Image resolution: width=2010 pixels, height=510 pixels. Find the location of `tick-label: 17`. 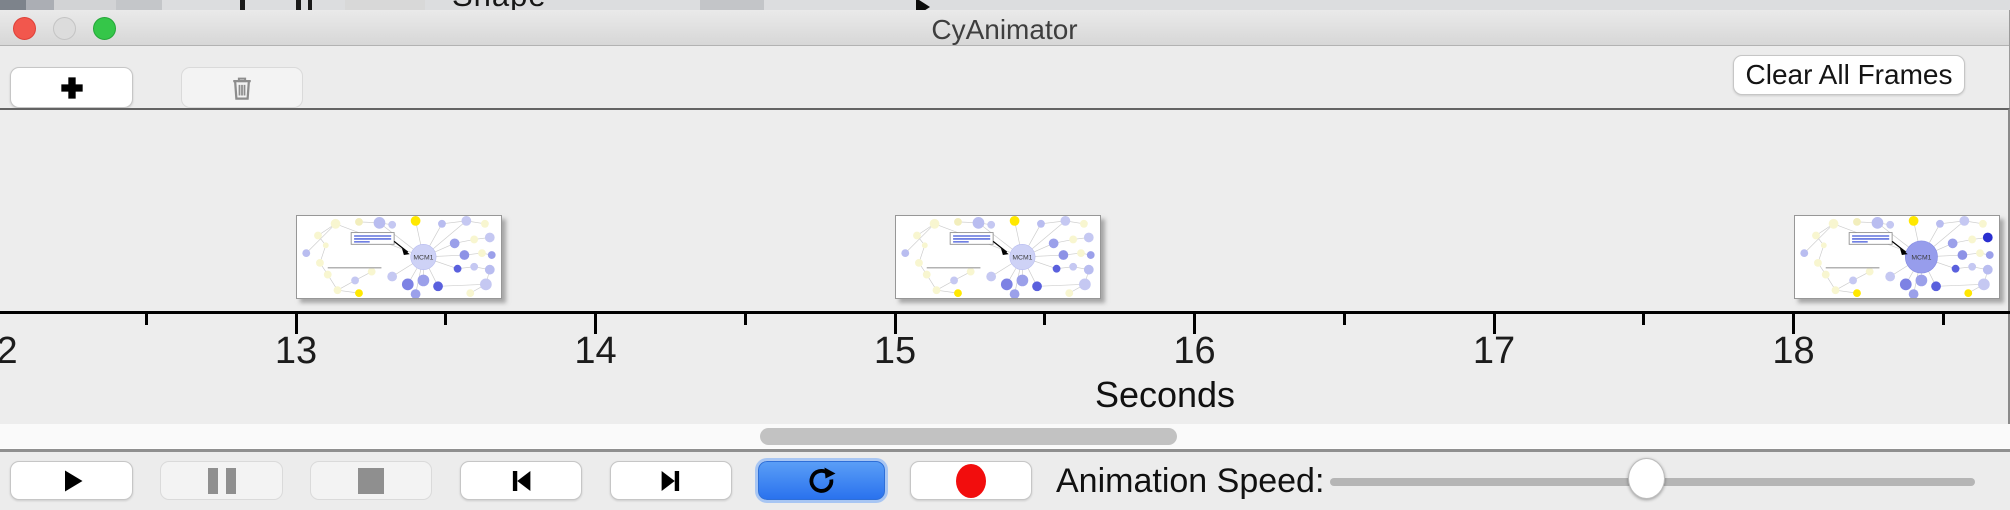

tick-label: 17 is located at coordinates (1494, 351).